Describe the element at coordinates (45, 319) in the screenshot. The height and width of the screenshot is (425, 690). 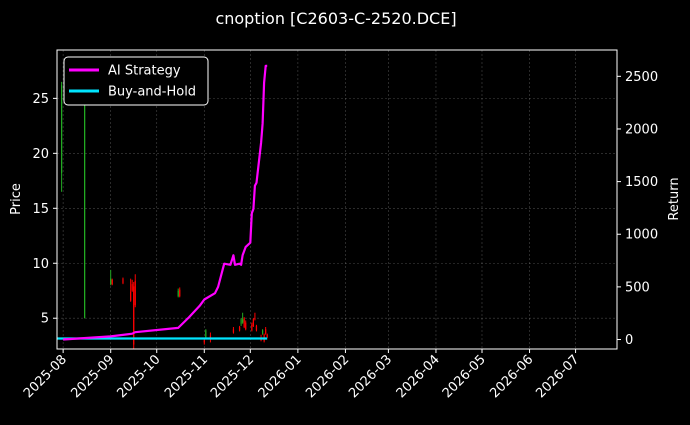
I see `y-tick-label-left: 5` at that location.